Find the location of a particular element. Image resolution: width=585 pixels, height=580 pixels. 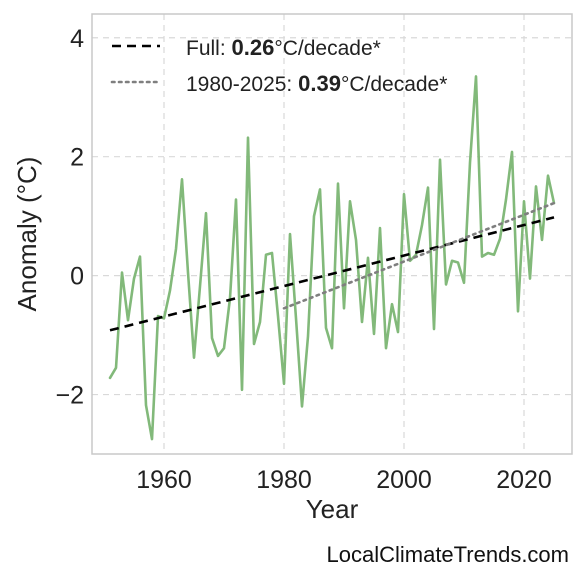

y-tick-label: −2 is located at coordinates (69, 396).